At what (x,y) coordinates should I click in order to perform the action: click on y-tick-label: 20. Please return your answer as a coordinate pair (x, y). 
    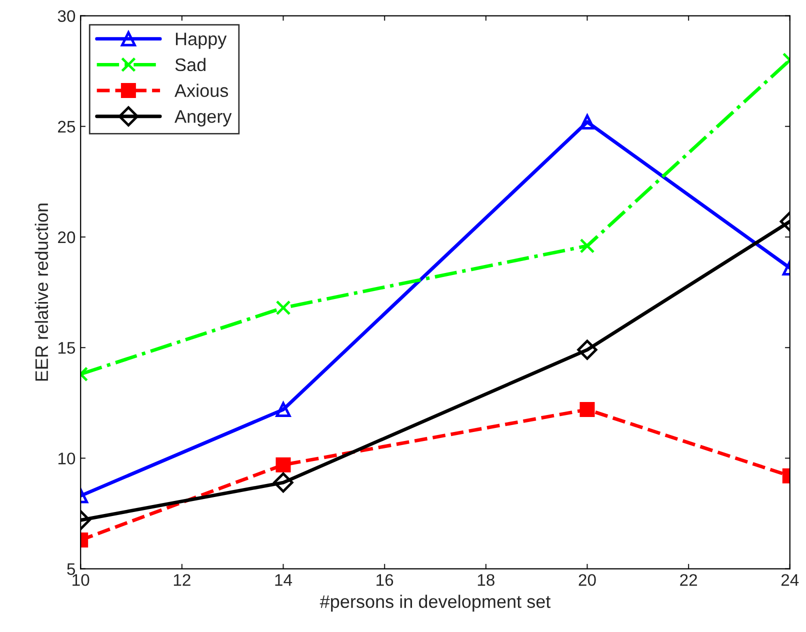
    Looking at the image, I should click on (67, 237).